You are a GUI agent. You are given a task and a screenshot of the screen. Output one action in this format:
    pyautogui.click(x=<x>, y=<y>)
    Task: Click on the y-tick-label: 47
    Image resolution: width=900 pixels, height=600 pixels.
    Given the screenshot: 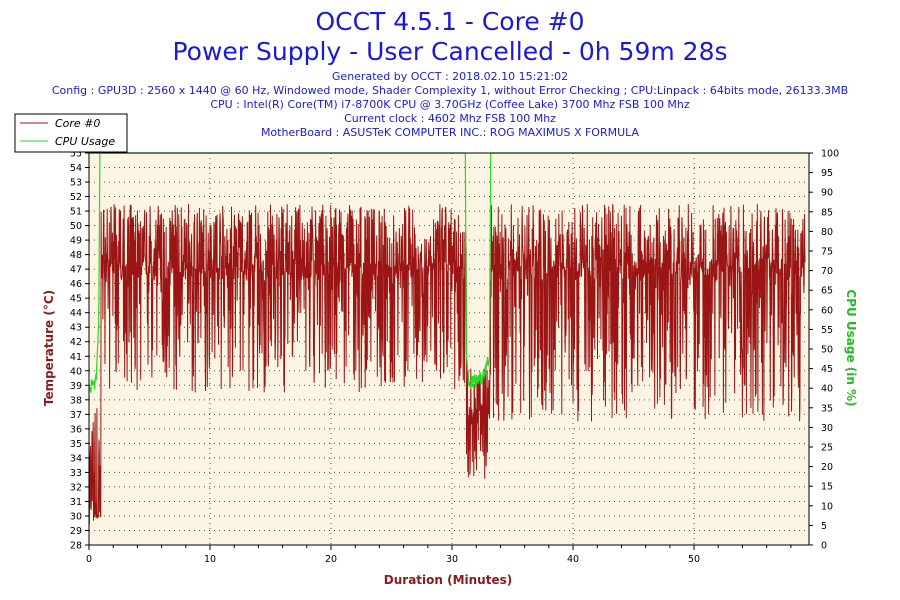 What is the action you would take?
    pyautogui.click(x=76, y=270)
    